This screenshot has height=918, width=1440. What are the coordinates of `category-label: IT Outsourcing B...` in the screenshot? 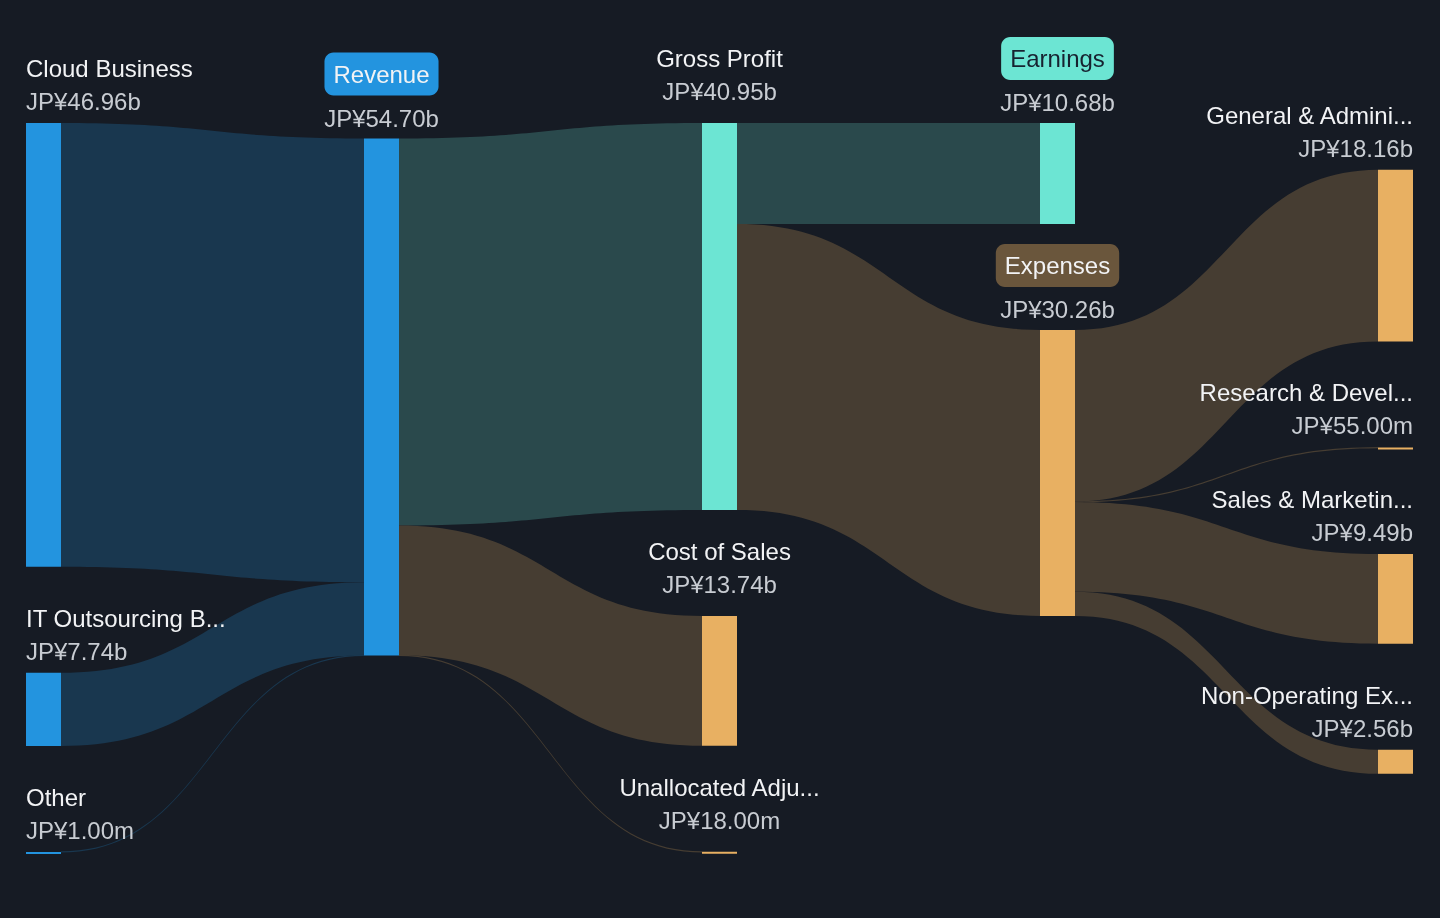 It's located at (126, 618).